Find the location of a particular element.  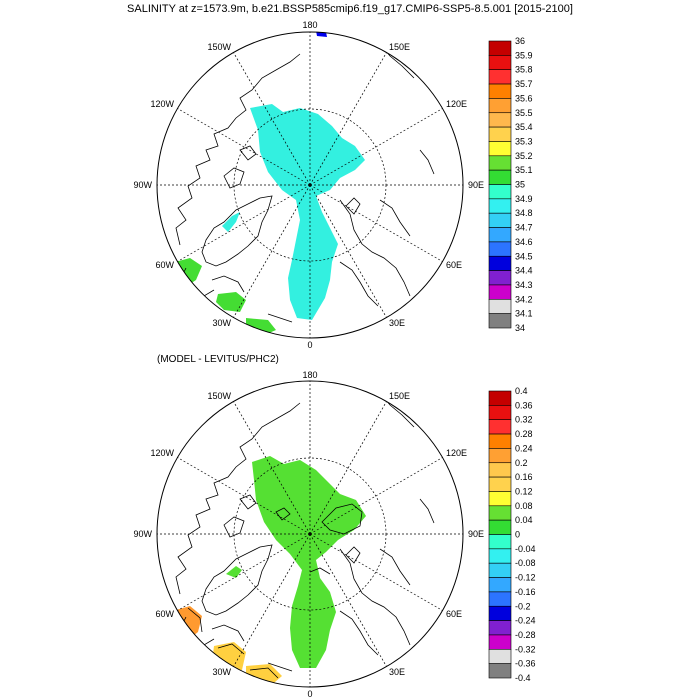

colorbar-label: 0.28 is located at coordinates (524, 434).